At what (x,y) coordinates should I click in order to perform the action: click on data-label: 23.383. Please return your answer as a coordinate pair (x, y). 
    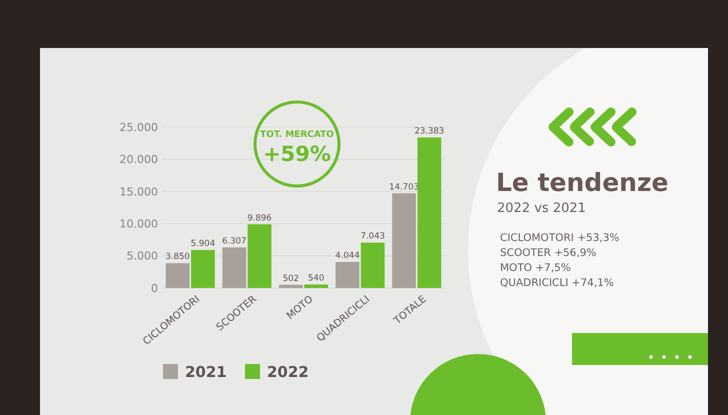
    Looking at the image, I should click on (429, 131).